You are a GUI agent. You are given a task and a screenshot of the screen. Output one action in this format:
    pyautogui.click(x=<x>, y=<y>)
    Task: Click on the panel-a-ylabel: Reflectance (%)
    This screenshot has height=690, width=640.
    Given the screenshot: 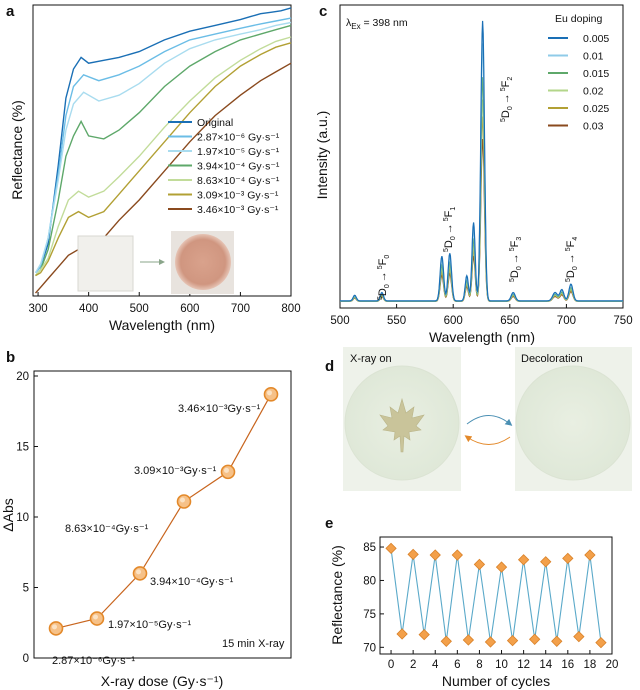 What is the action you would take?
    pyautogui.click(x=17, y=150)
    